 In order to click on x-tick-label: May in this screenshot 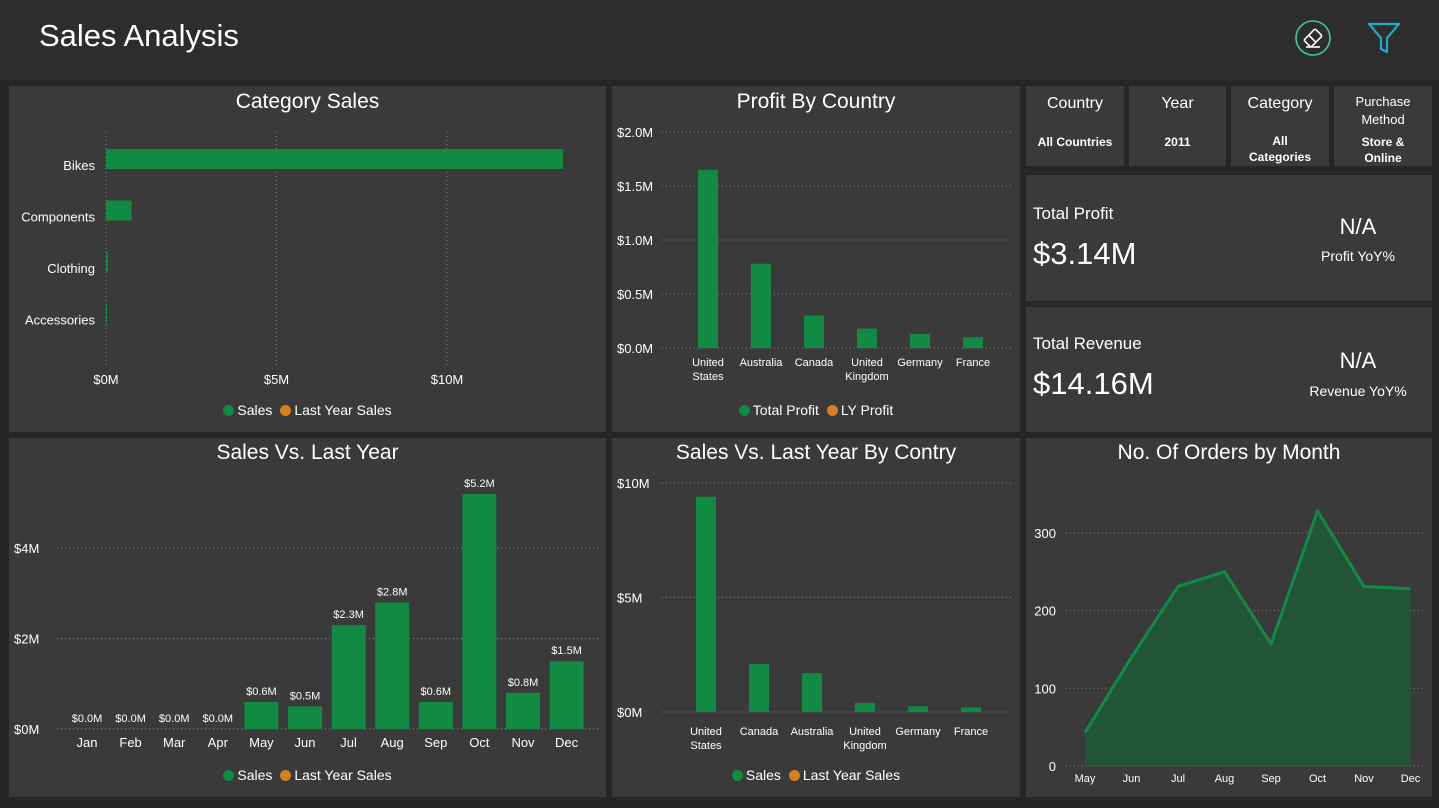, I will do `click(1085, 779)`.